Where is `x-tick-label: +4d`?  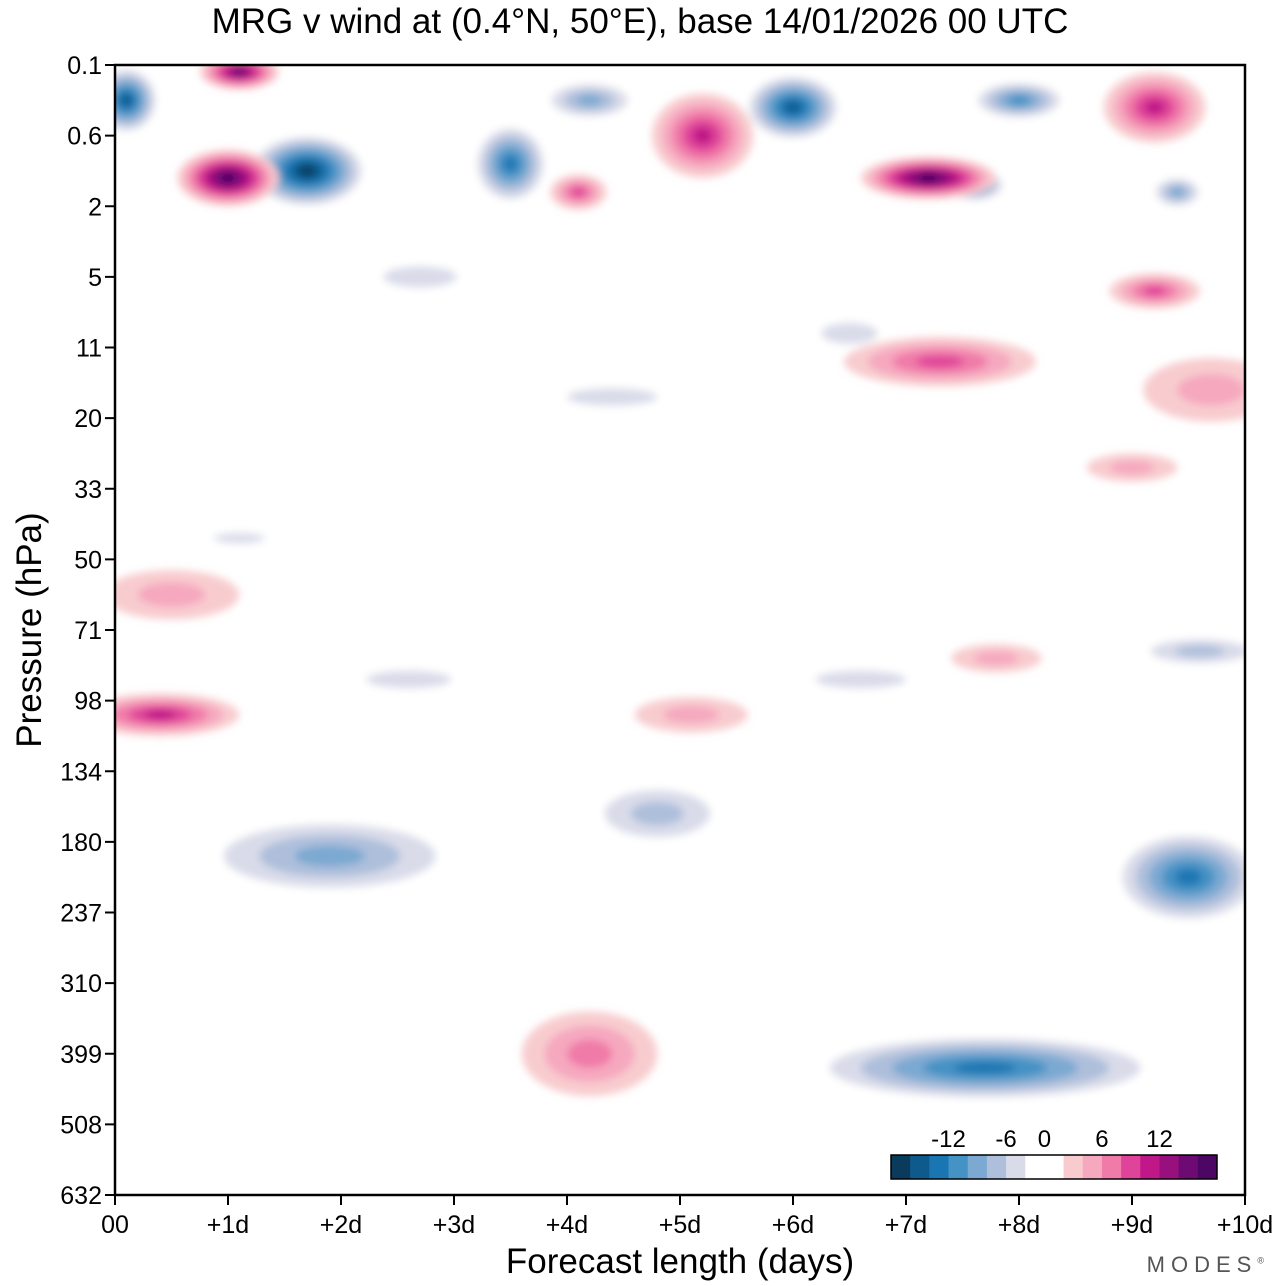 x-tick-label: +4d is located at coordinates (567, 1225).